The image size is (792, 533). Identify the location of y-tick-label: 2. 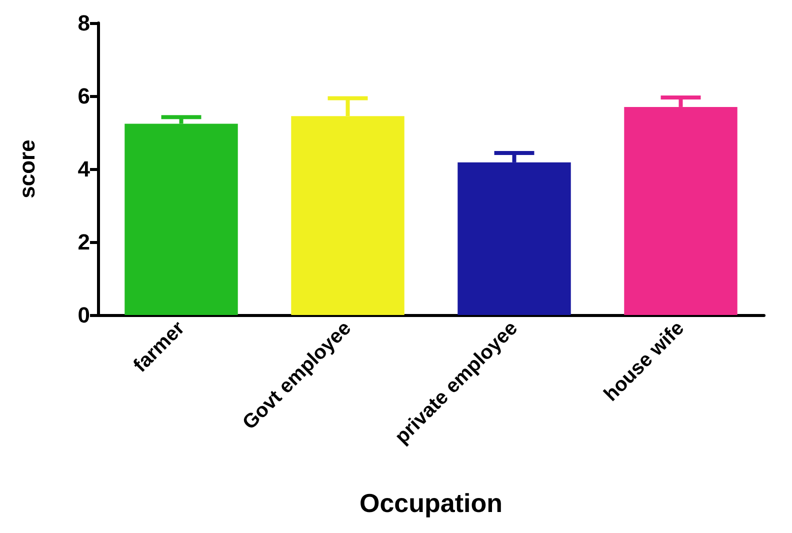
(84, 242).